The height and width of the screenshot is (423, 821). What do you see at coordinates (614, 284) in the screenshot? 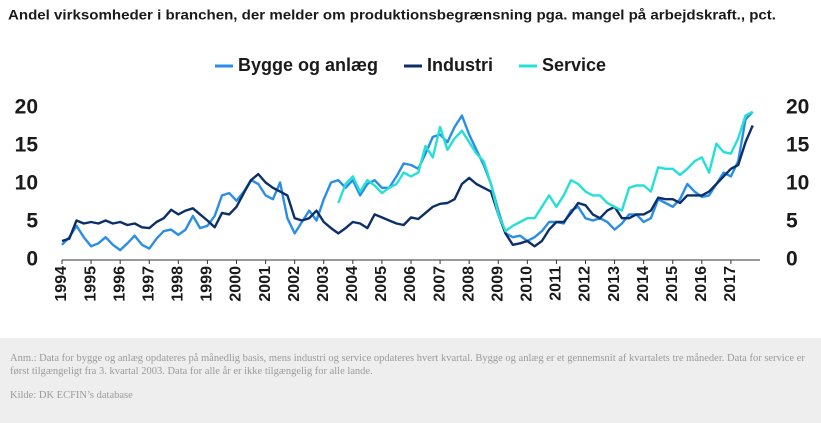
I see `x-tick-label: 2013` at bounding box center [614, 284].